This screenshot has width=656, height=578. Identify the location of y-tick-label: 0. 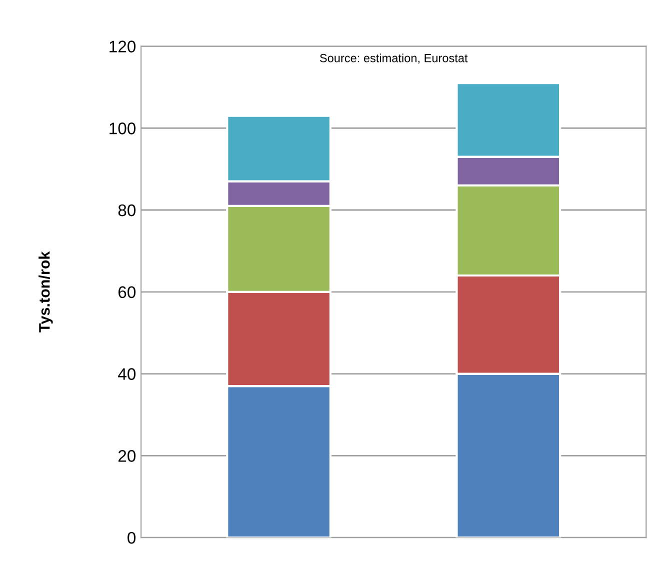
(132, 538).